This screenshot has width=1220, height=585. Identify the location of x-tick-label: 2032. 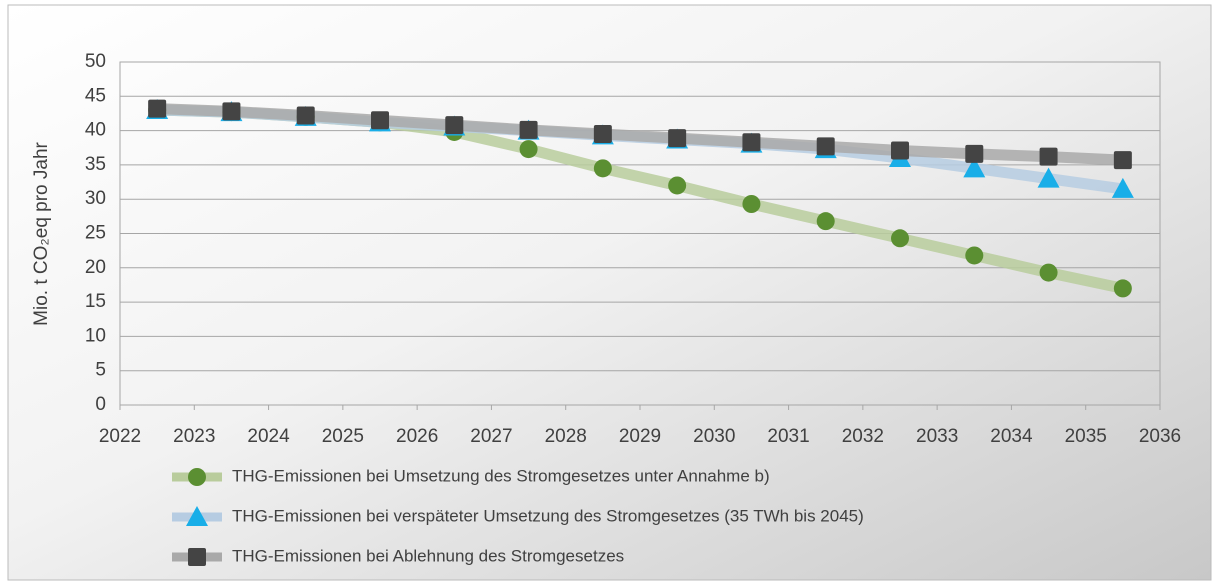
(863, 436).